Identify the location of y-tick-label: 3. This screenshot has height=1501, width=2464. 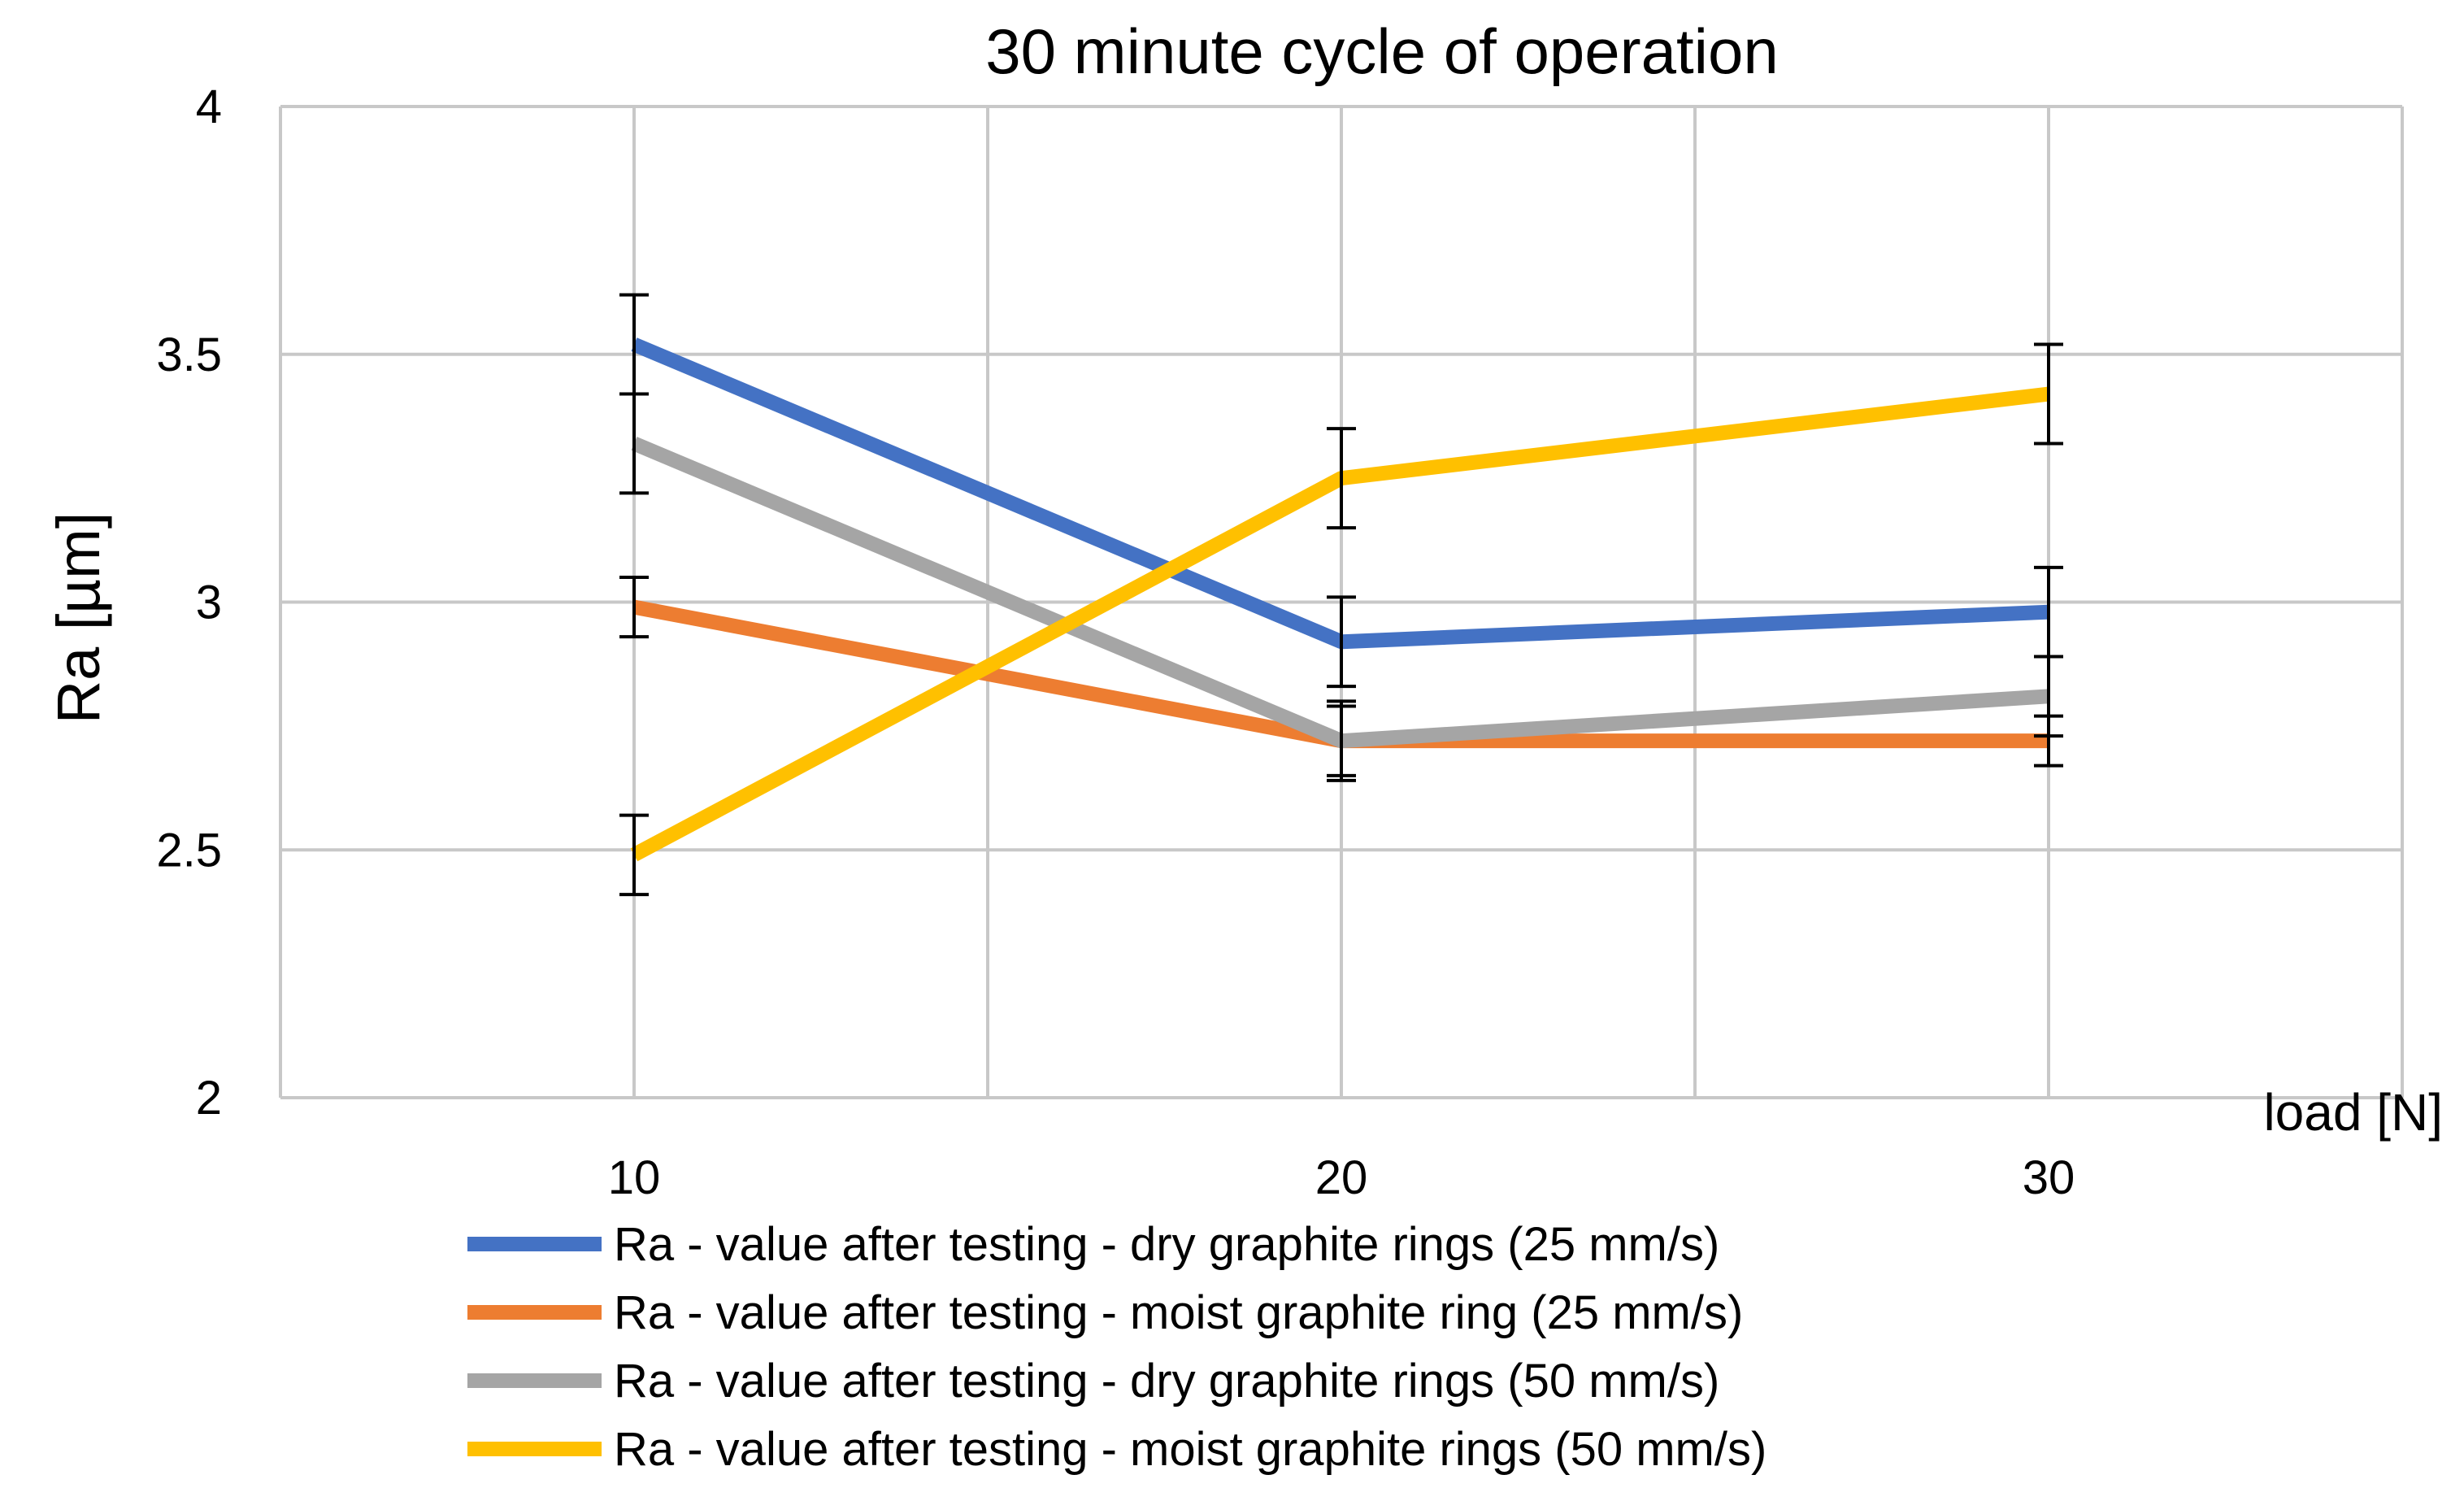
(209, 602).